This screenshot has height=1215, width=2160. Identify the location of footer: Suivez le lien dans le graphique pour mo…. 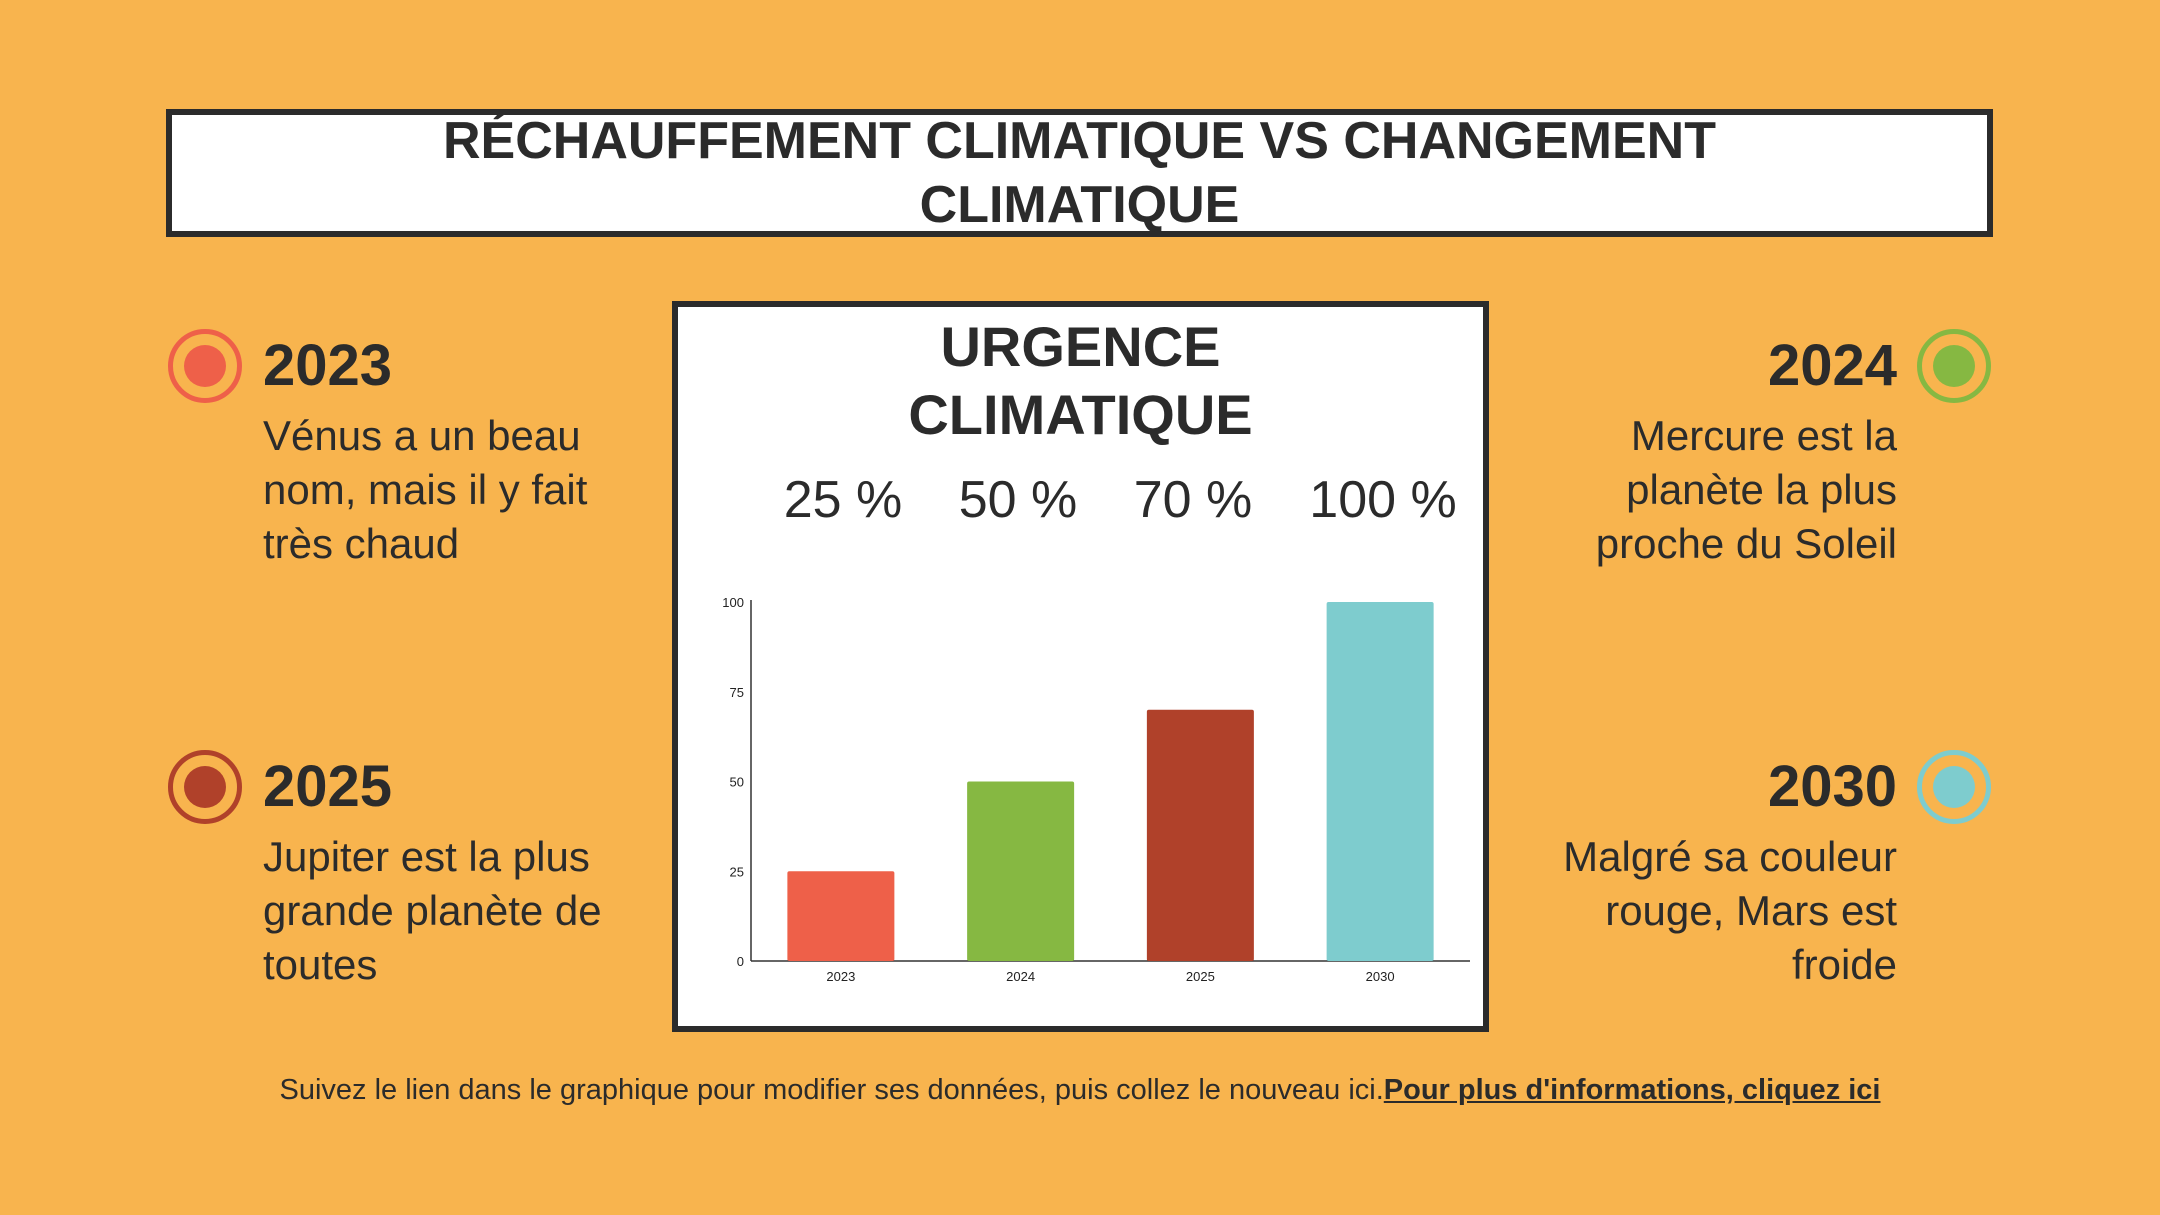
(1080, 1090).